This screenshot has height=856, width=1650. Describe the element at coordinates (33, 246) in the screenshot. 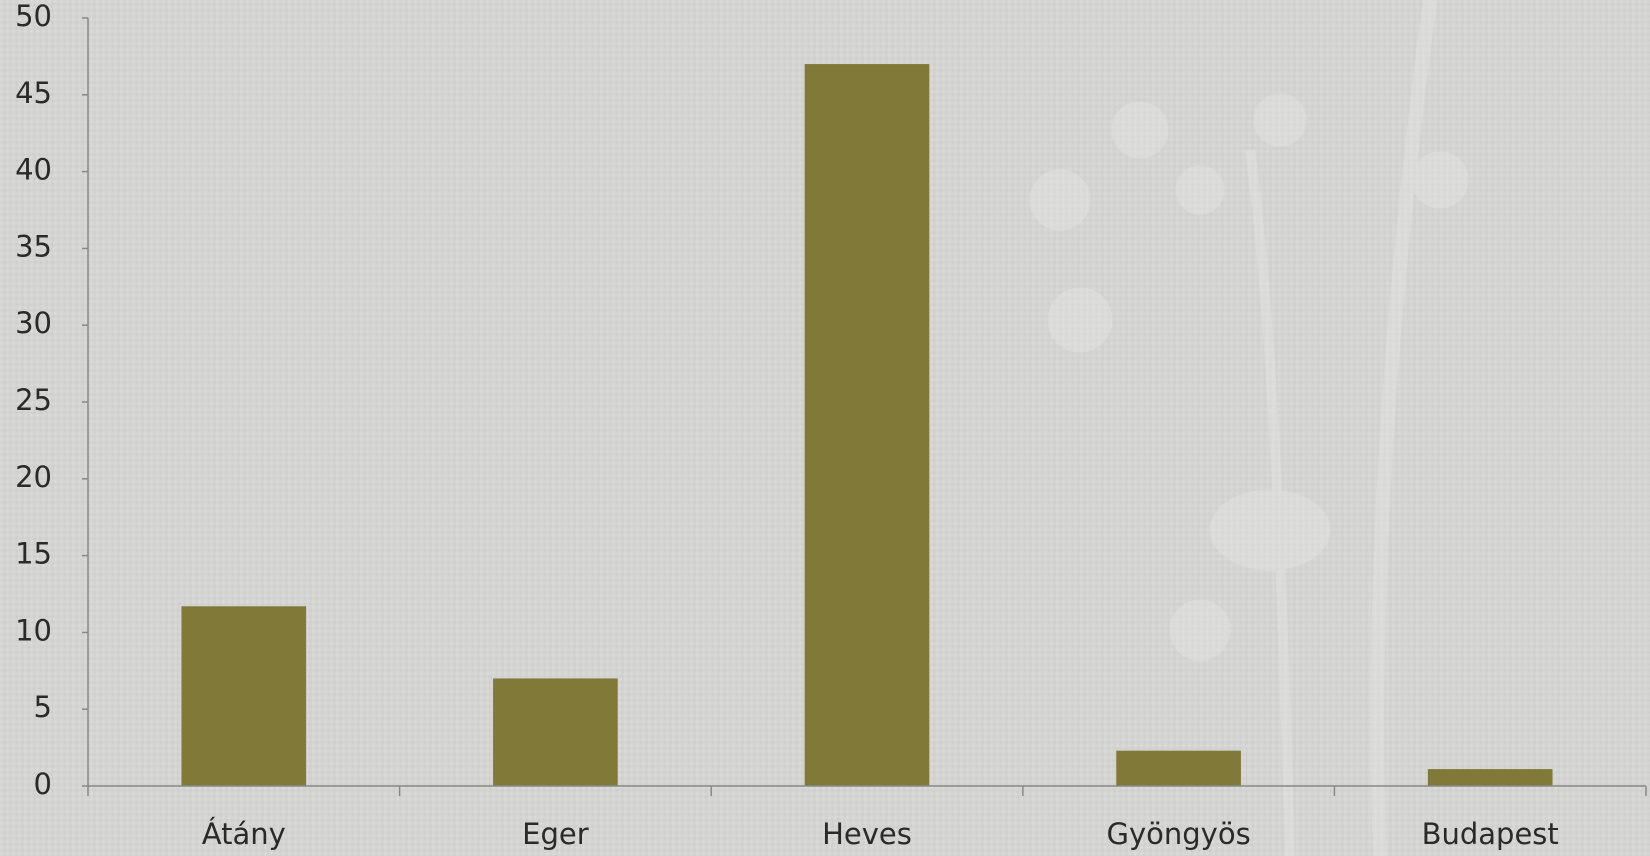

I see `y-tick-label: 35` at that location.